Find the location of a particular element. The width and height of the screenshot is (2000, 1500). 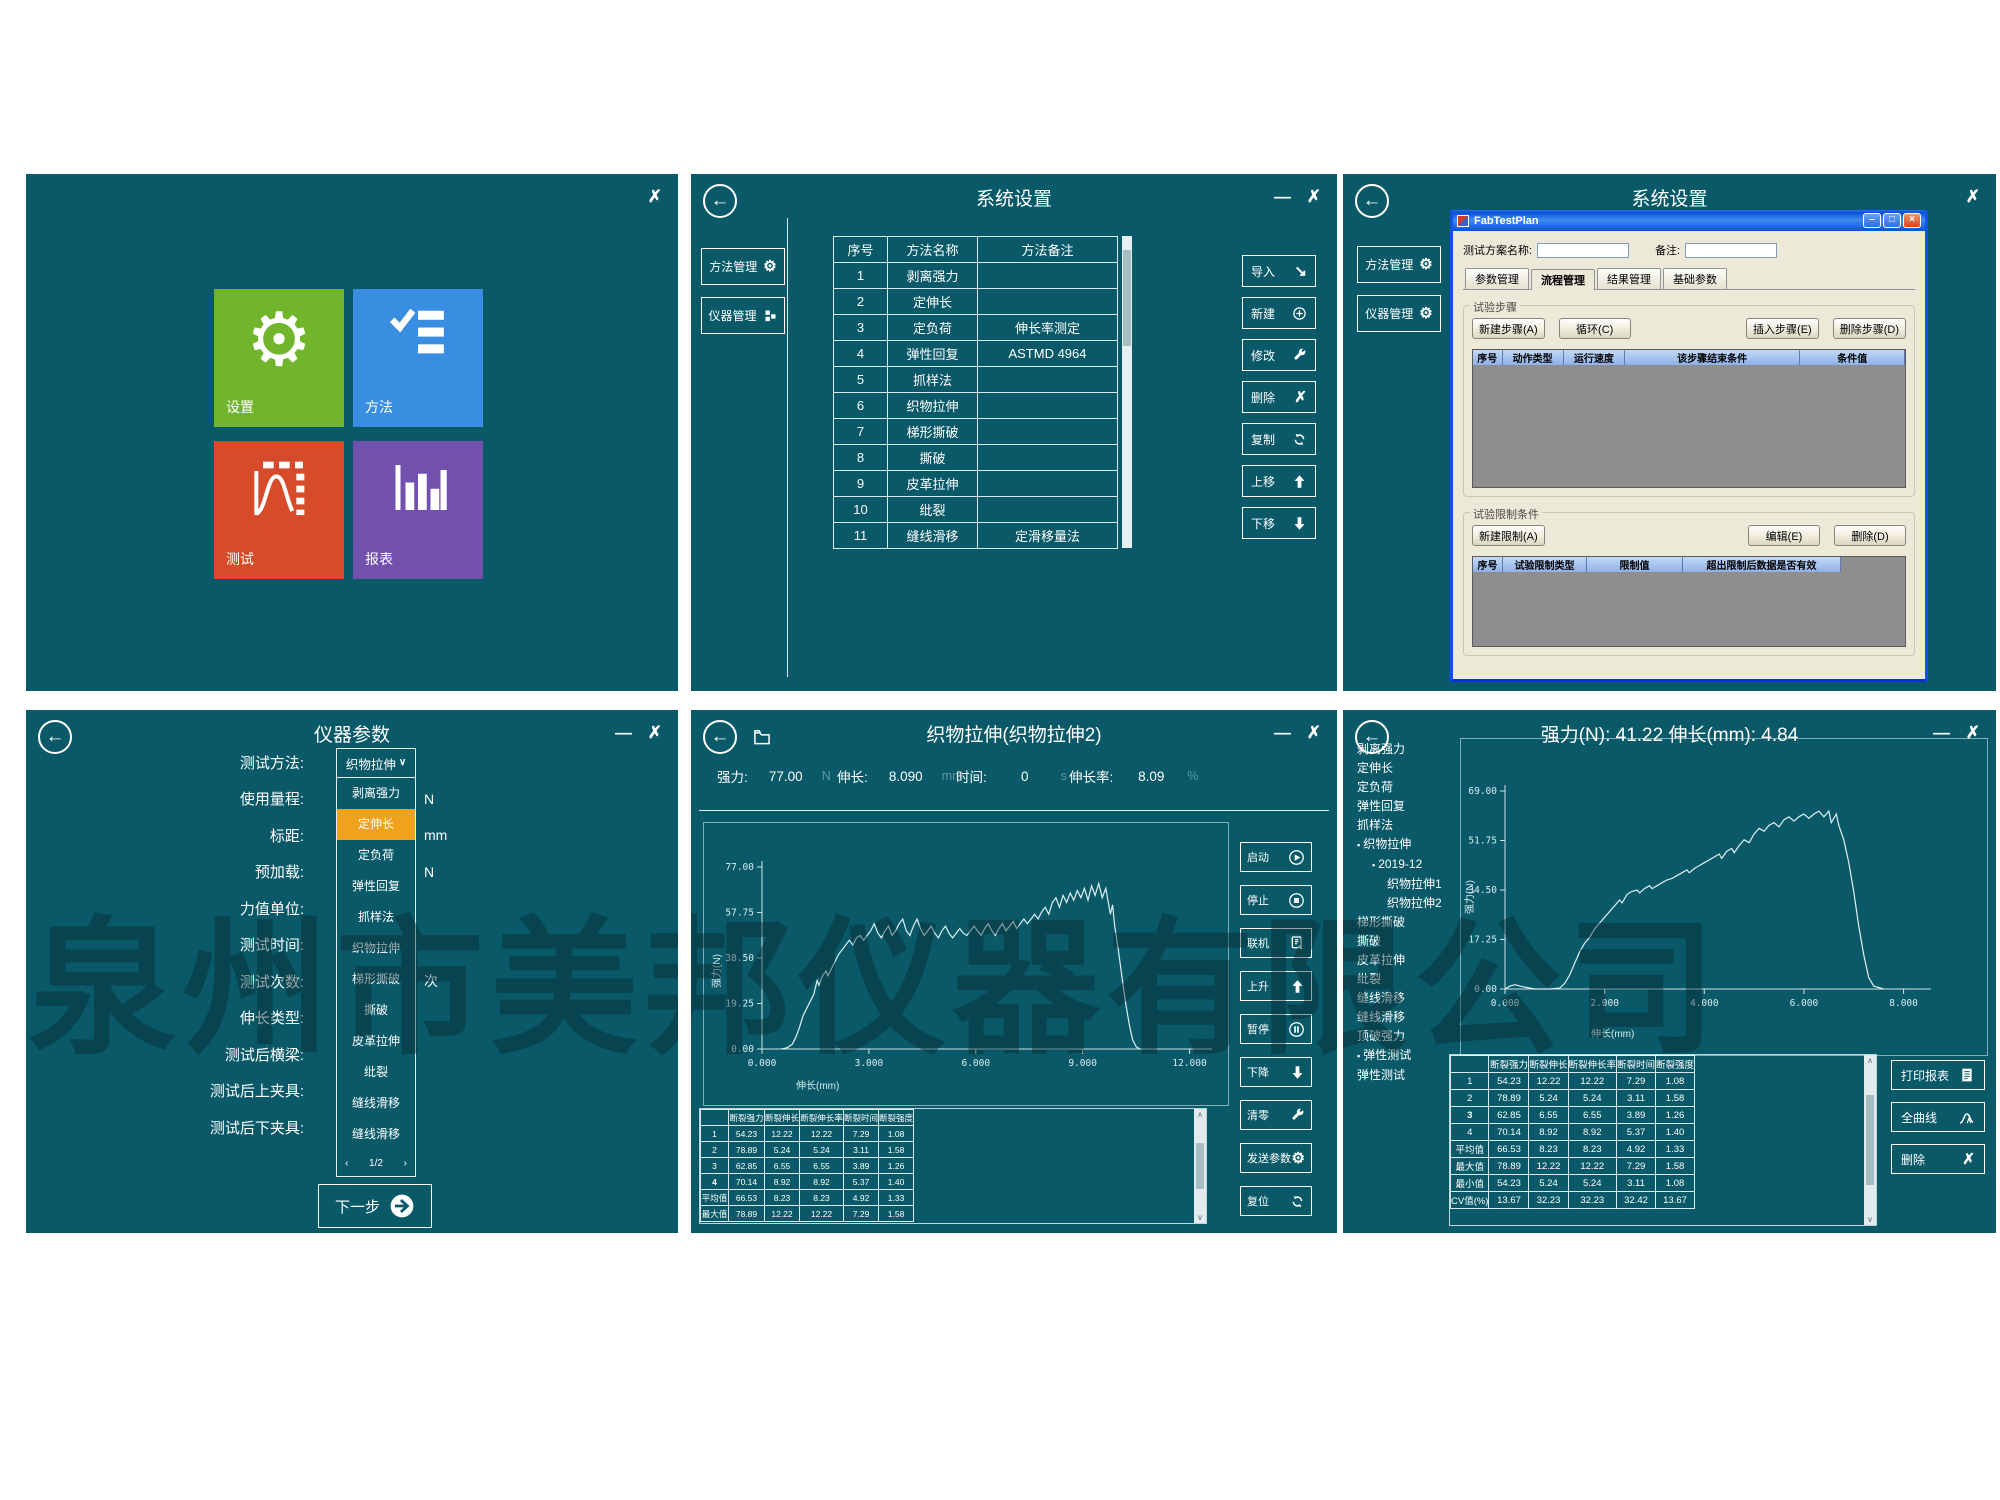

report-full-curve-button: 全曲线 is located at coordinates (1938, 1117).